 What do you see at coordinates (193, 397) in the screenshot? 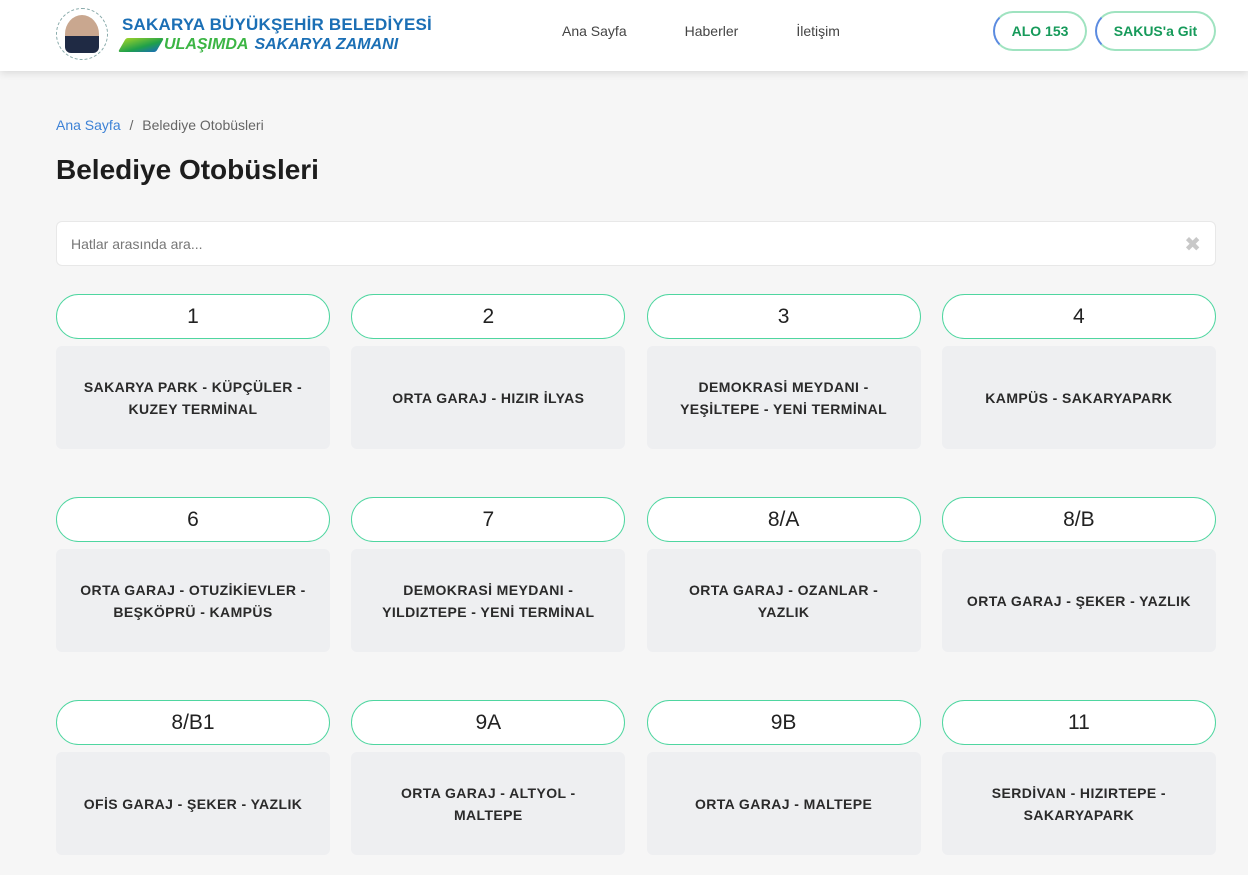
I see `line-route: SAKARYA PARK - KÜPÇÜLER - KUZEY TERMİNAL` at bounding box center [193, 397].